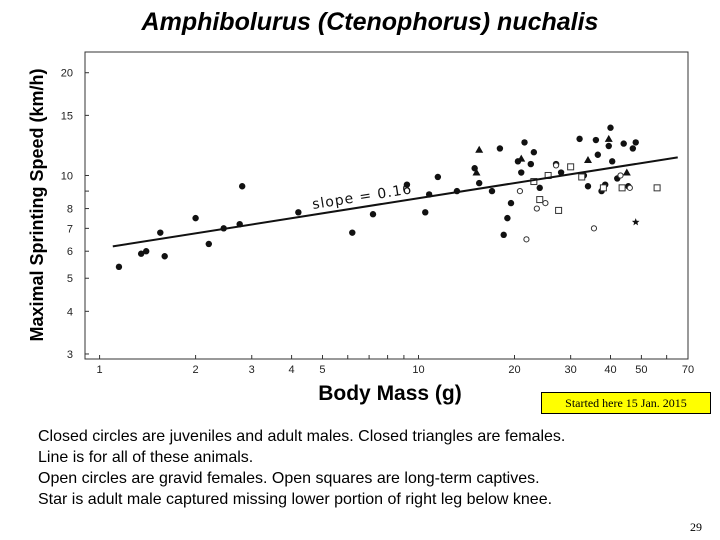  Describe the element at coordinates (362, 197) in the screenshot. I see `slope-annotation: slope = 0.16` at that location.